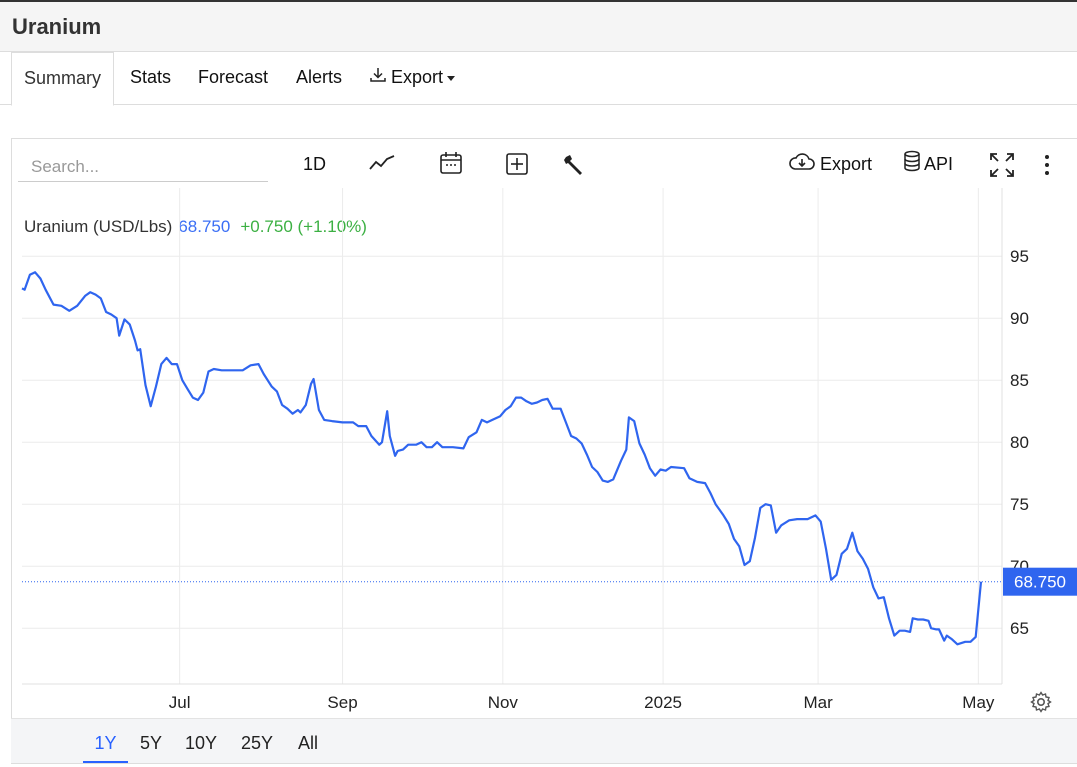  Describe the element at coordinates (307, 743) in the screenshot. I see `range-all: All` at that location.